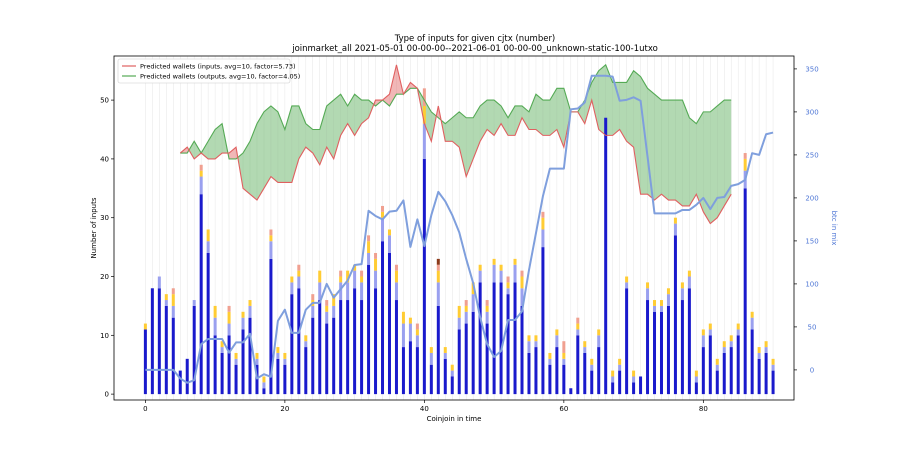  I want to click on legend-box, so click(204, 71).